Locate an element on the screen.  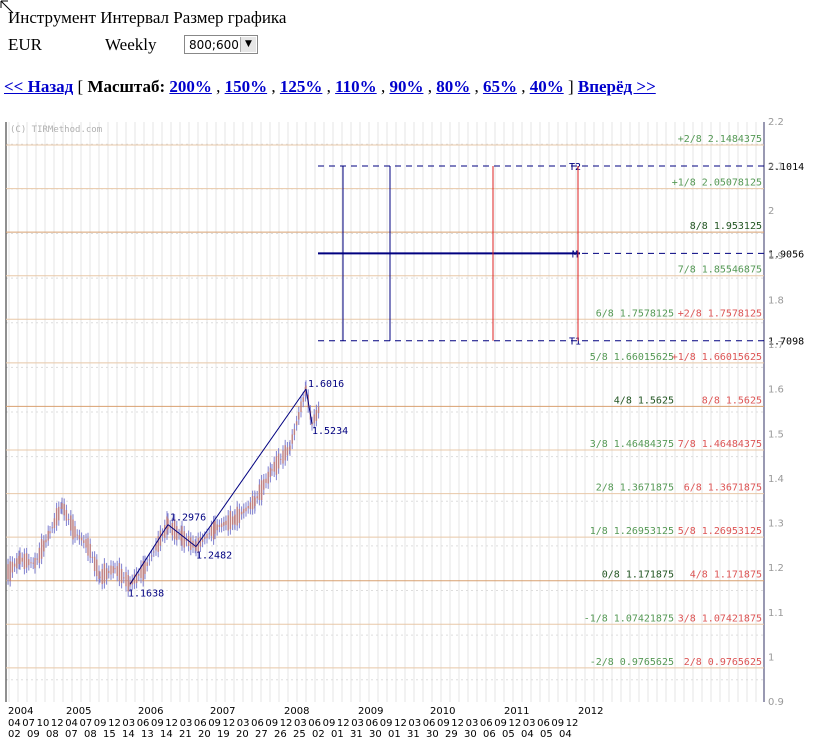
y-tick-label: 1.6 is located at coordinates (776, 390).